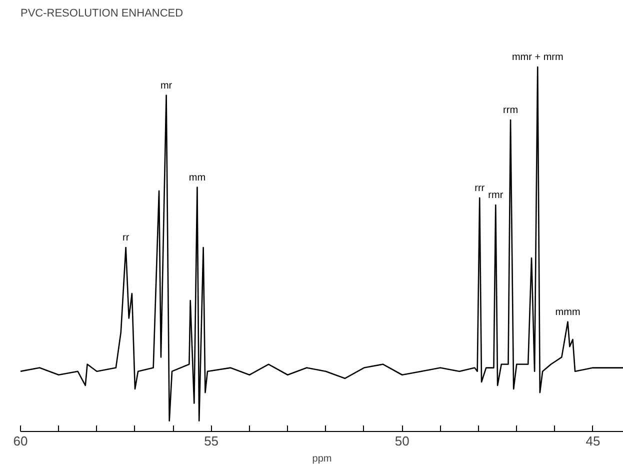 Image resolution: width=623 pixels, height=467 pixels. What do you see at coordinates (593, 441) in the screenshot?
I see `x-tick-label: 45` at bounding box center [593, 441].